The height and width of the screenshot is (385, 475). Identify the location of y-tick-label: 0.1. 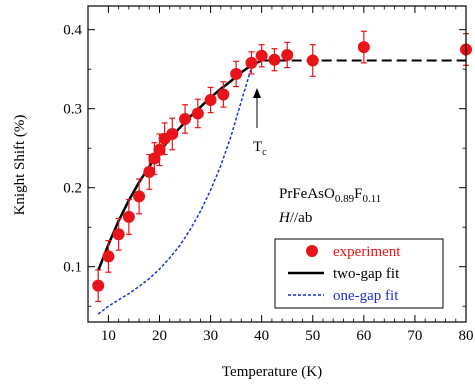
(72, 268).